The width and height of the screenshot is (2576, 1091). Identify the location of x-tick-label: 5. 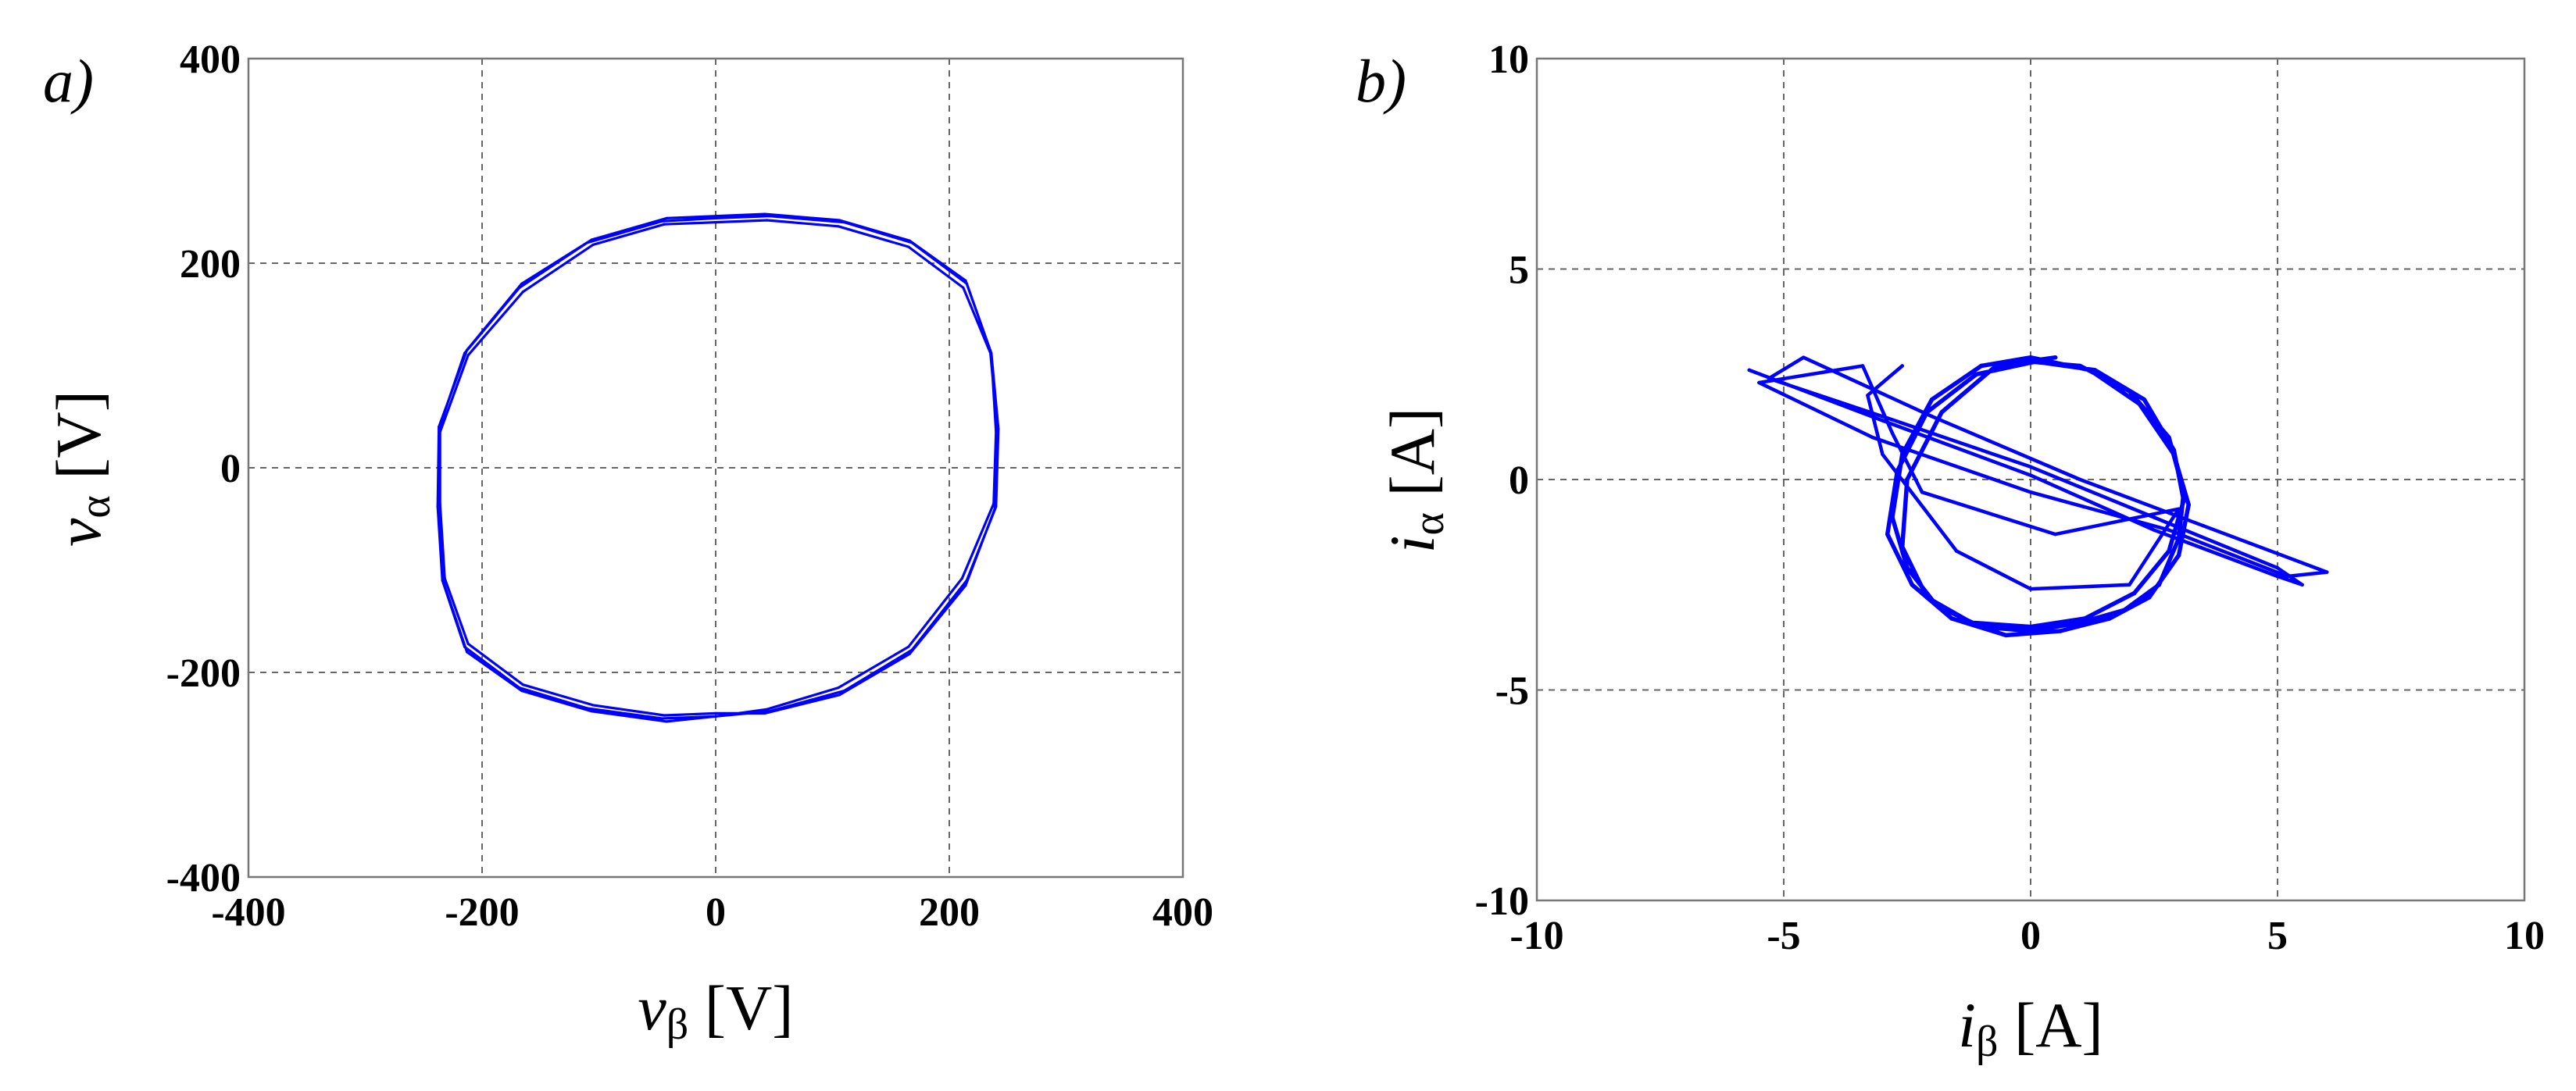
(2277, 936).